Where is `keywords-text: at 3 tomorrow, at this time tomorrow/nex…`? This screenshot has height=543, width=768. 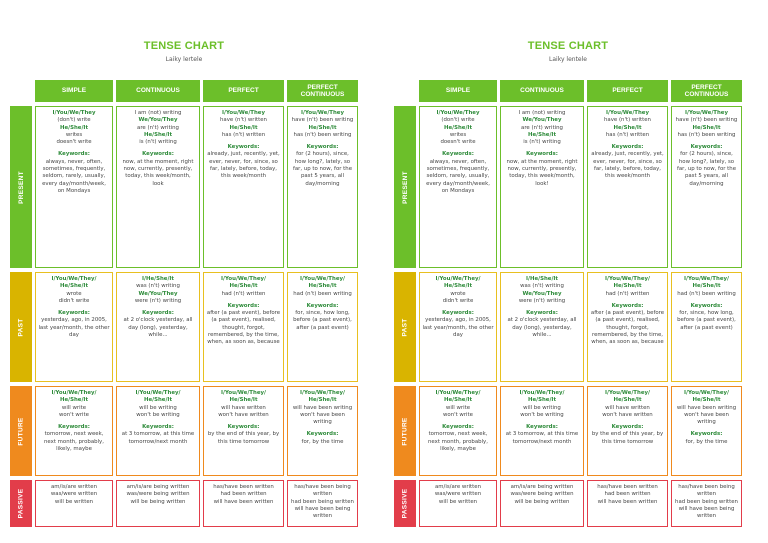
keywords-text: at 3 tomorrow, at this time tomorrow/nex… is located at coordinates (542, 438).